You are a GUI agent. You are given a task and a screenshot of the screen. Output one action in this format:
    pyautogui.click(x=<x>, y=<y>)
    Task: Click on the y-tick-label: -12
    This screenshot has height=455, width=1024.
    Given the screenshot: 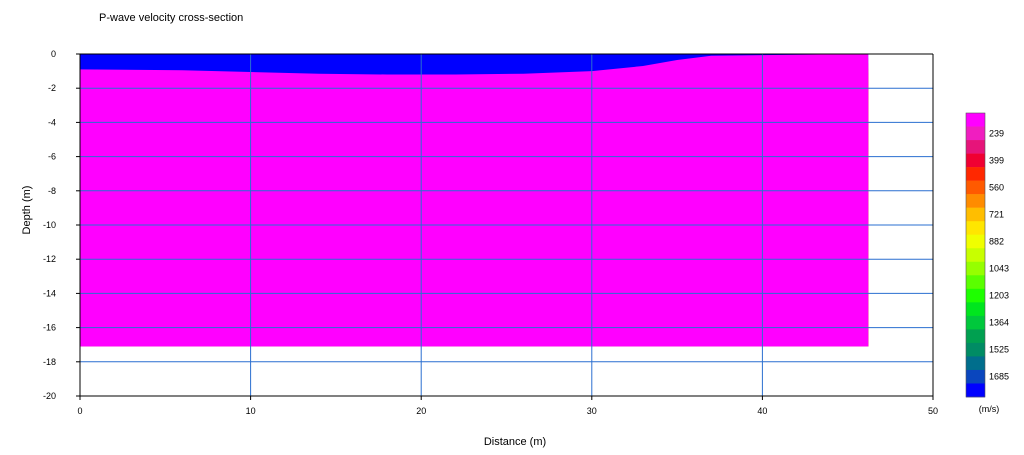 What is the action you would take?
    pyautogui.click(x=49, y=259)
    